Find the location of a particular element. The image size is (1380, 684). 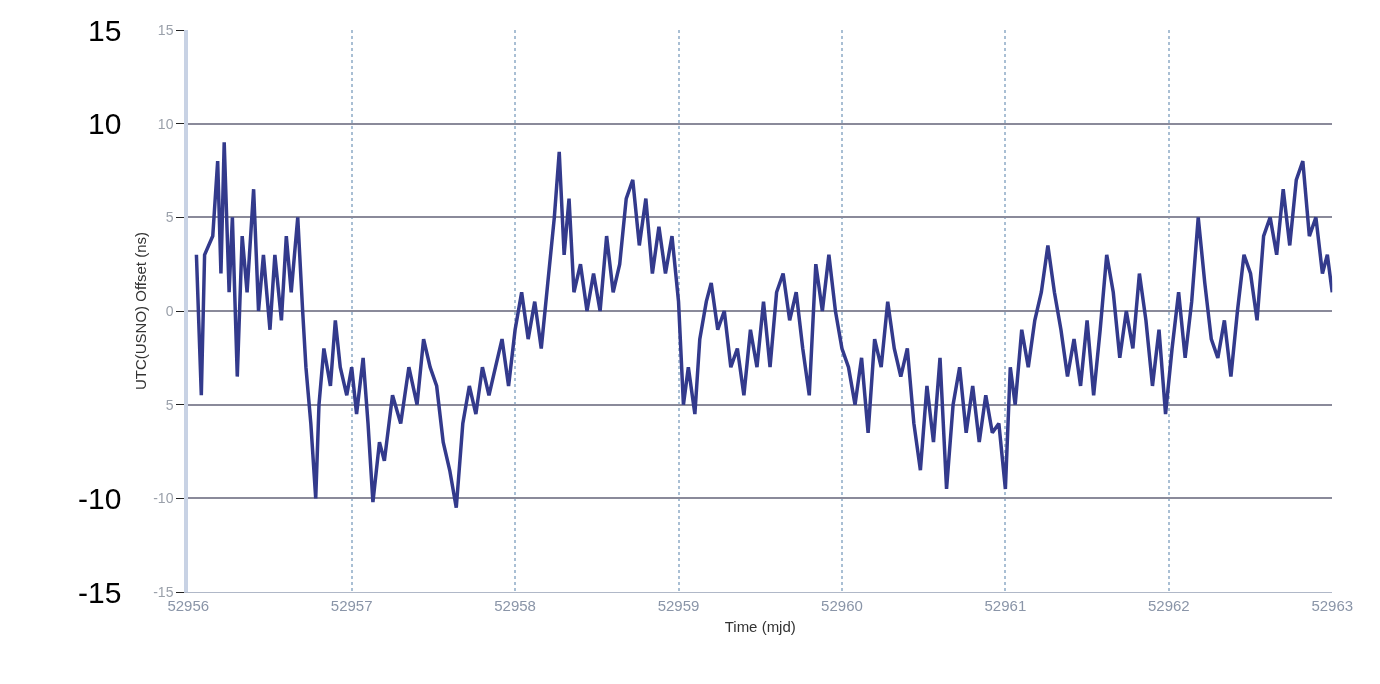

x-tick-label: 52957 is located at coordinates (351, 605).